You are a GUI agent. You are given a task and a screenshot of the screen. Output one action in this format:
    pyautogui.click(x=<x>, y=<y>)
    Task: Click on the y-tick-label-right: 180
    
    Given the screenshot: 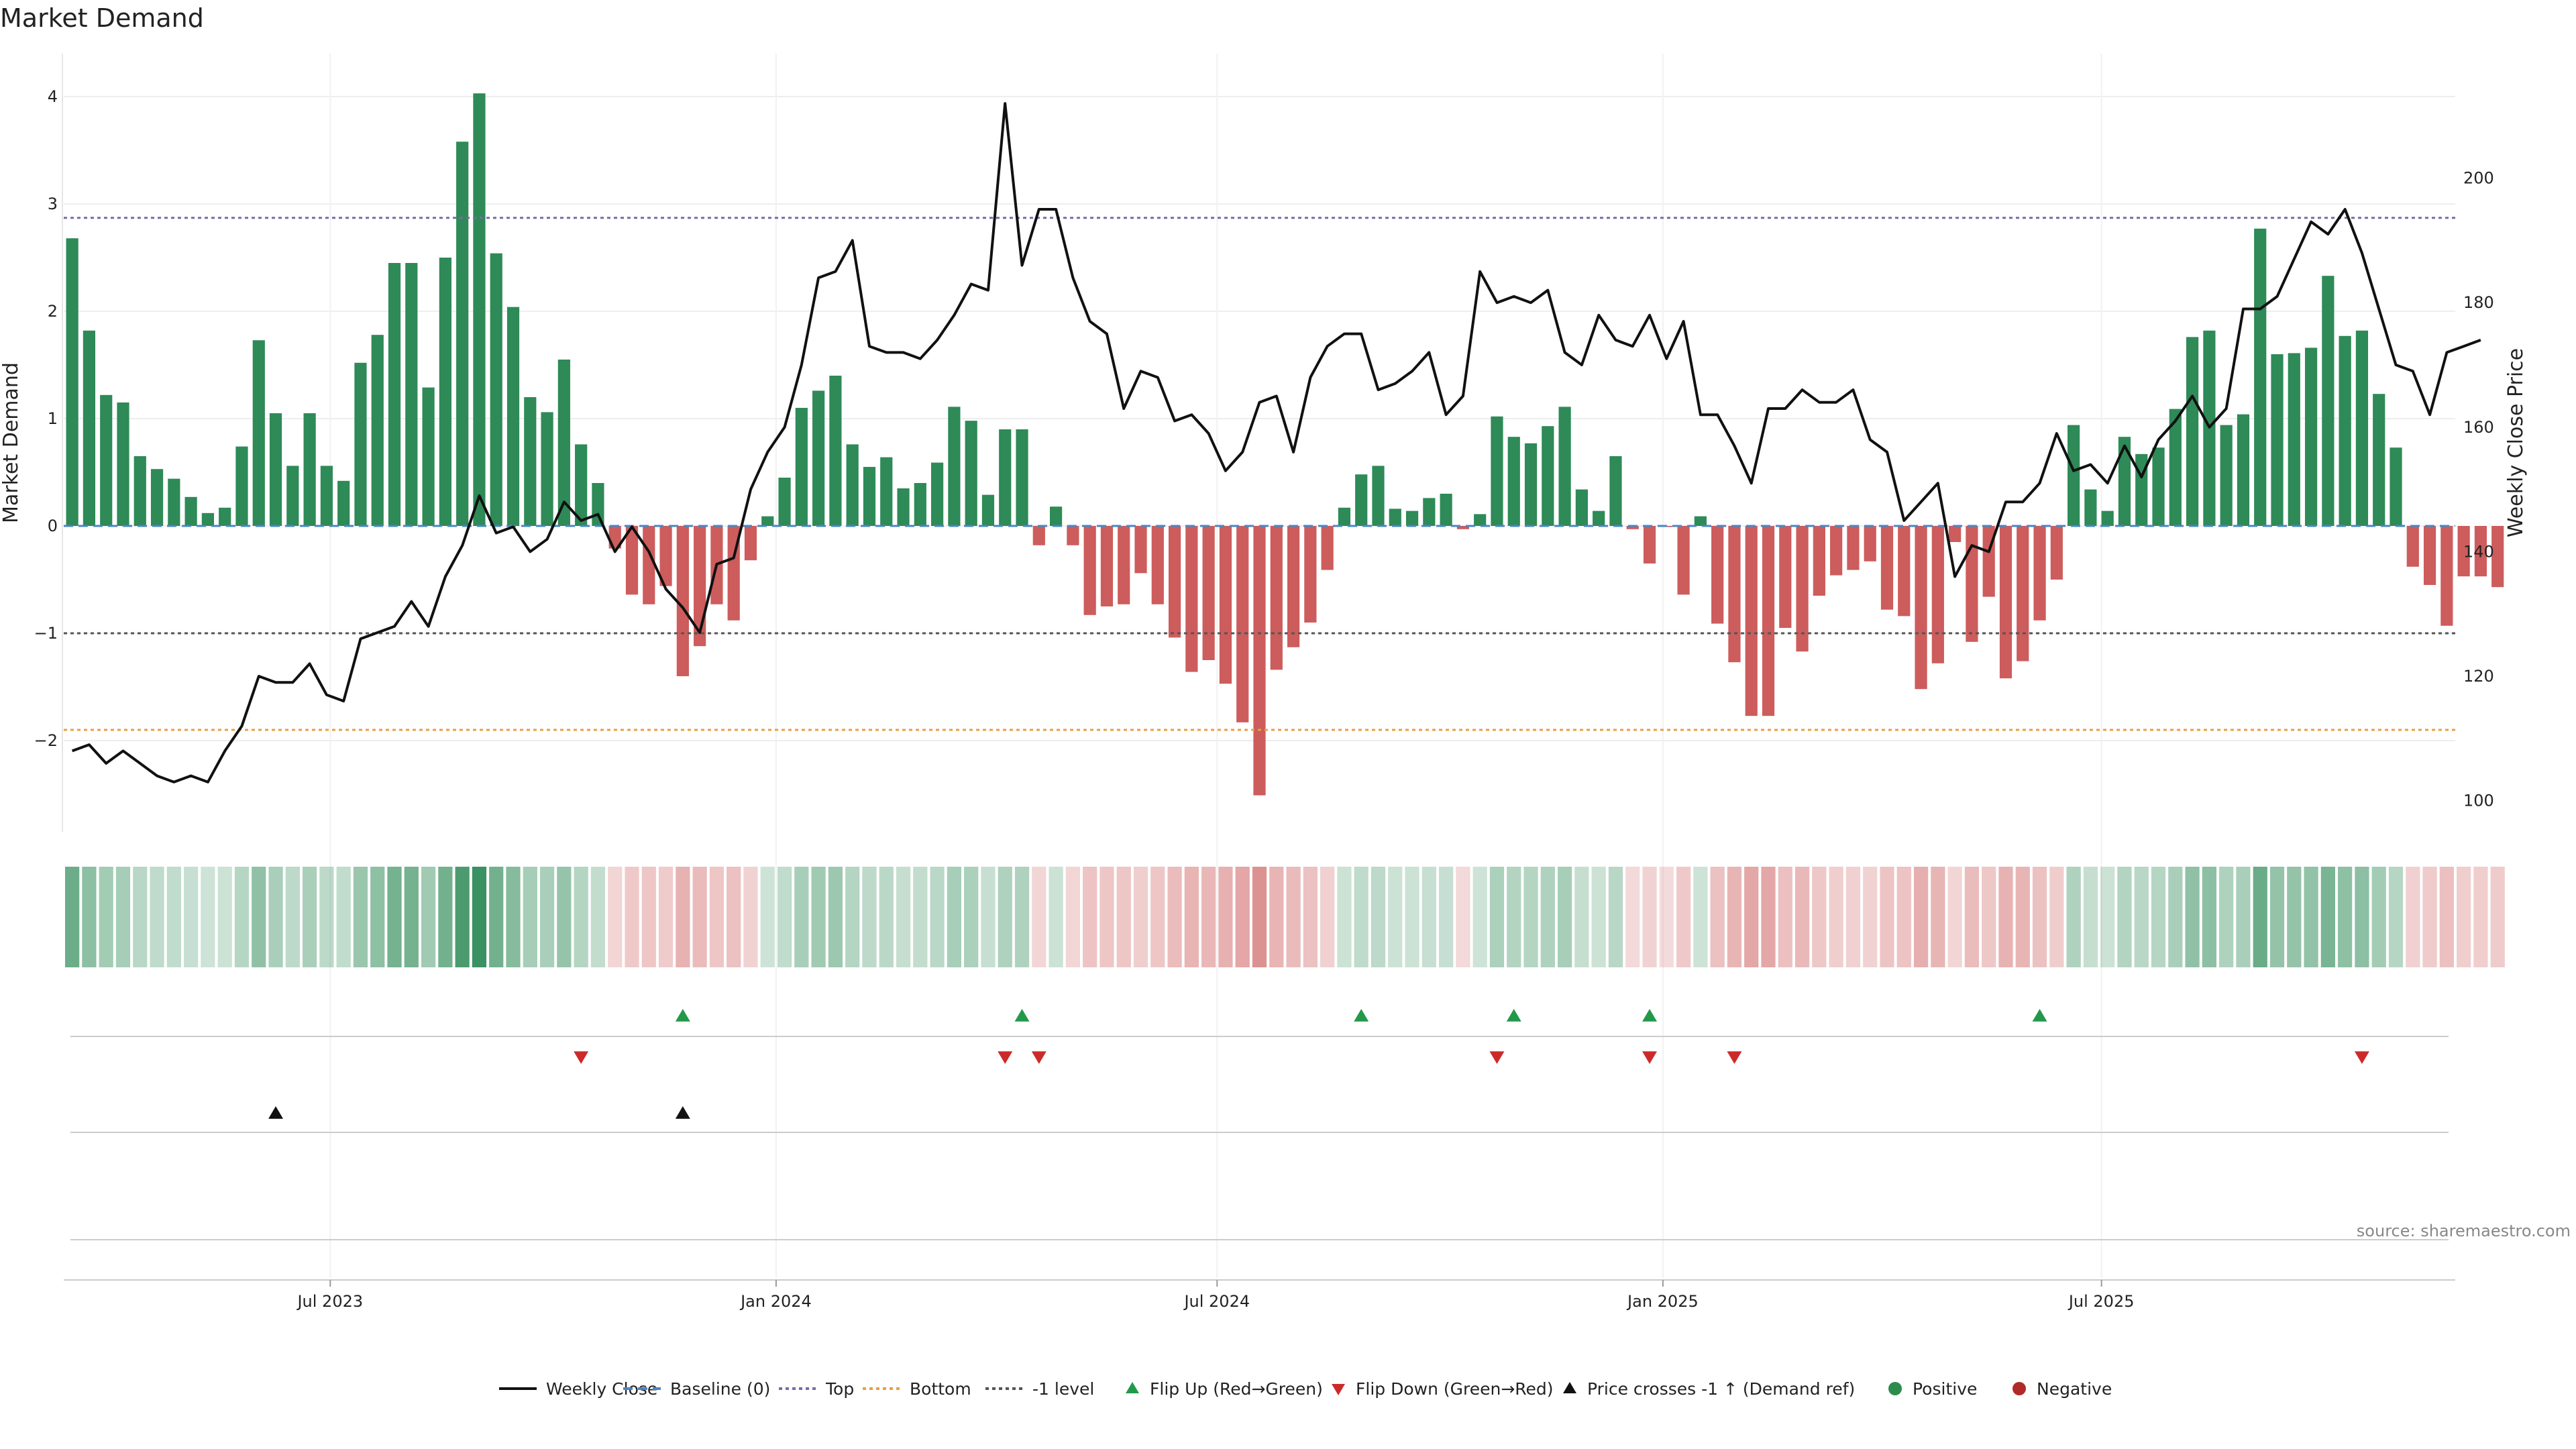 What is the action you would take?
    pyautogui.click(x=2478, y=302)
    